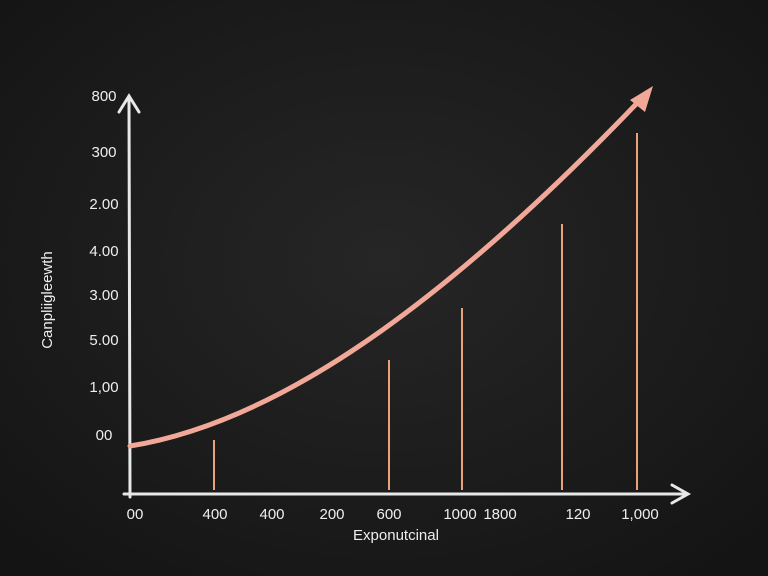  I want to click on x-tick-label: 1,000, so click(640, 514).